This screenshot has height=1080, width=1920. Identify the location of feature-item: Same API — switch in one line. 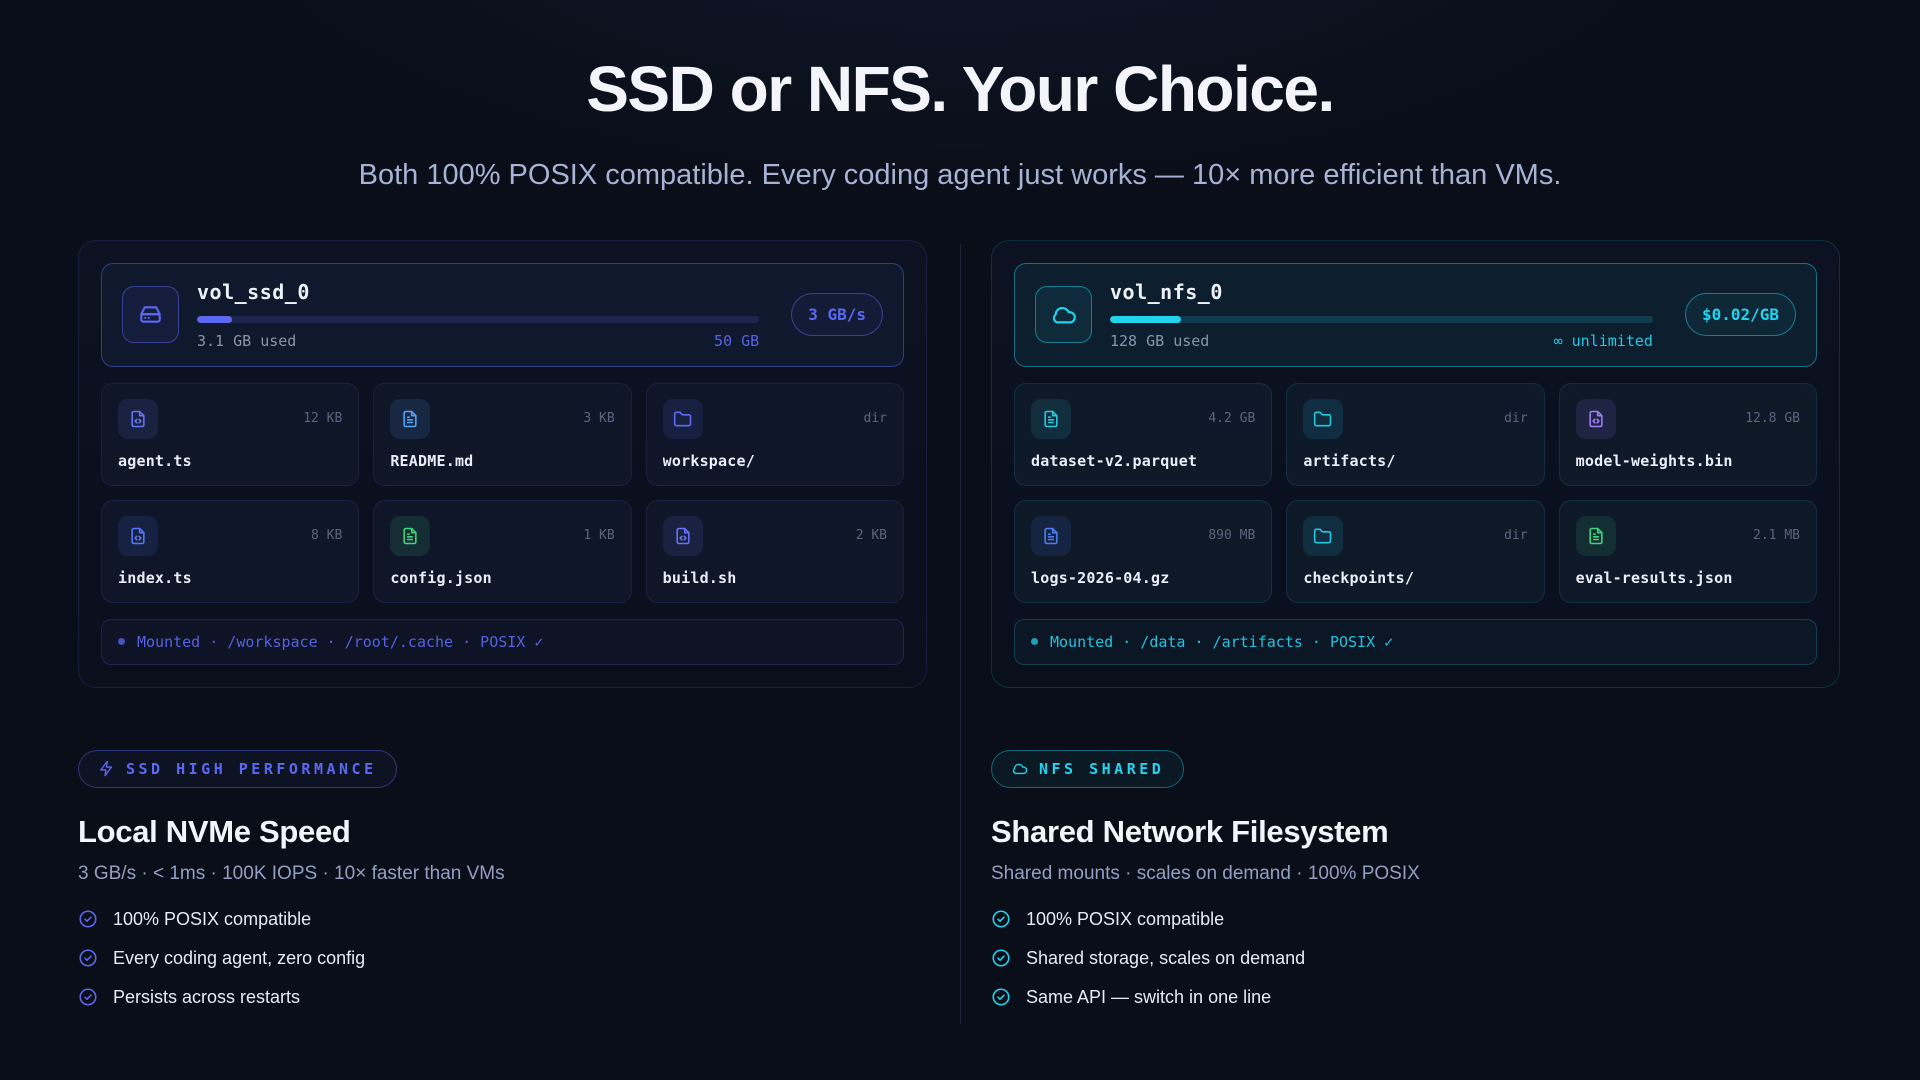
(1415, 997).